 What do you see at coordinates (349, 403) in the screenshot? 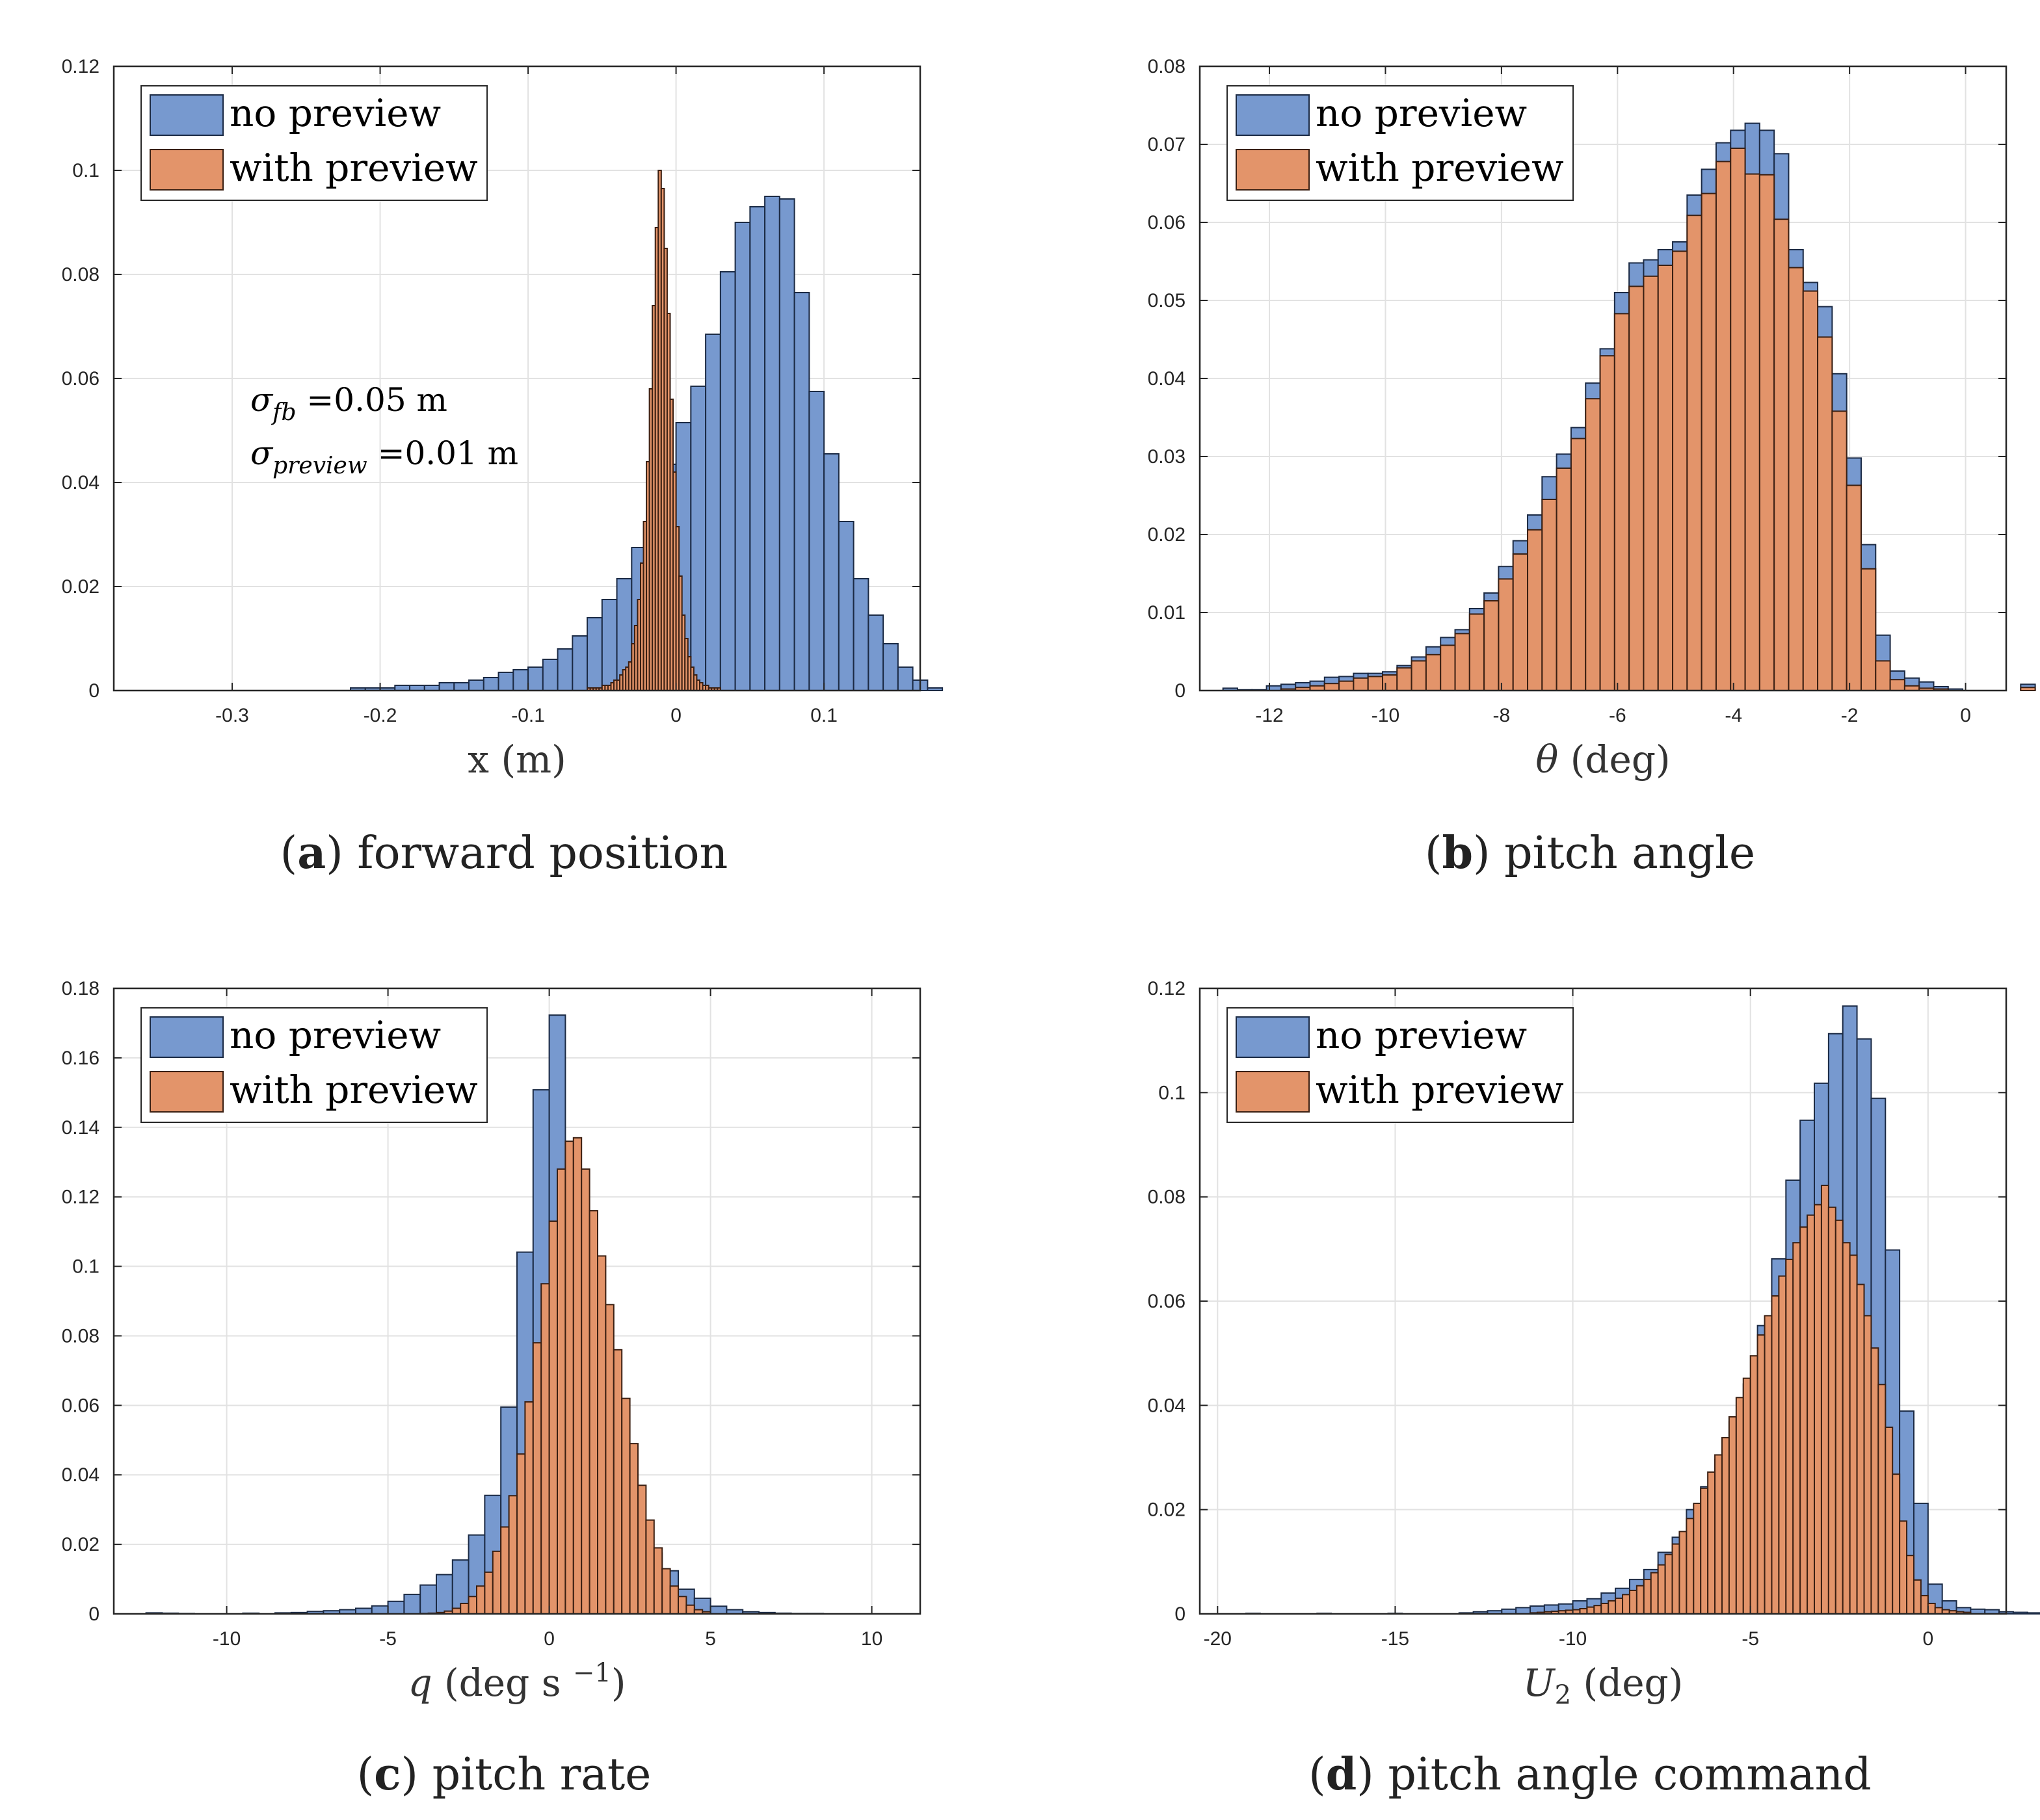
I see `sigma-annotation: σfb =0.05 m` at bounding box center [349, 403].